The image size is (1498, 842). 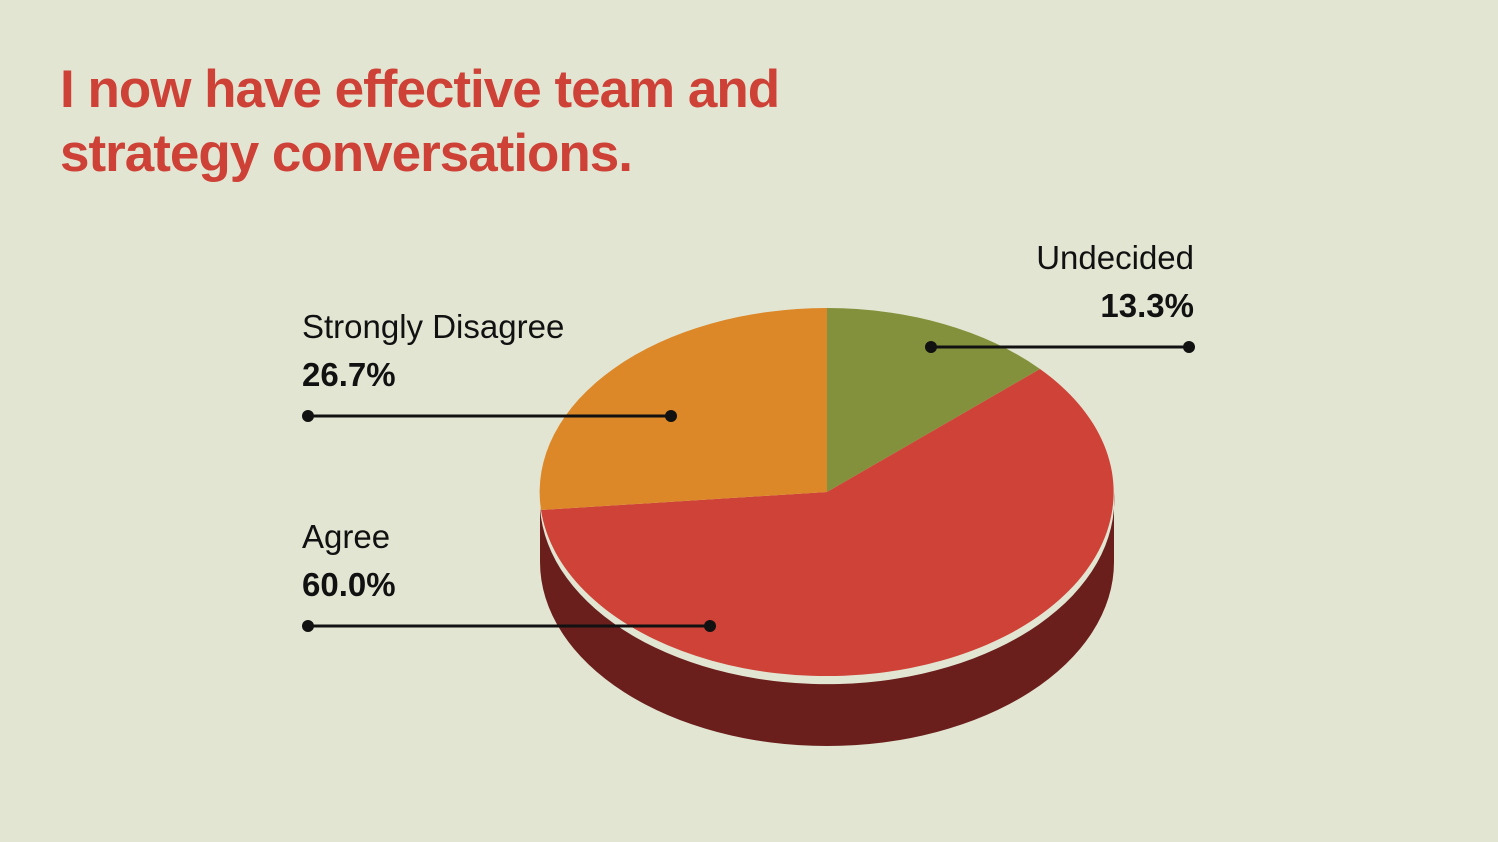 I want to click on label-agree: Agree 60.0%, so click(x=349, y=561).